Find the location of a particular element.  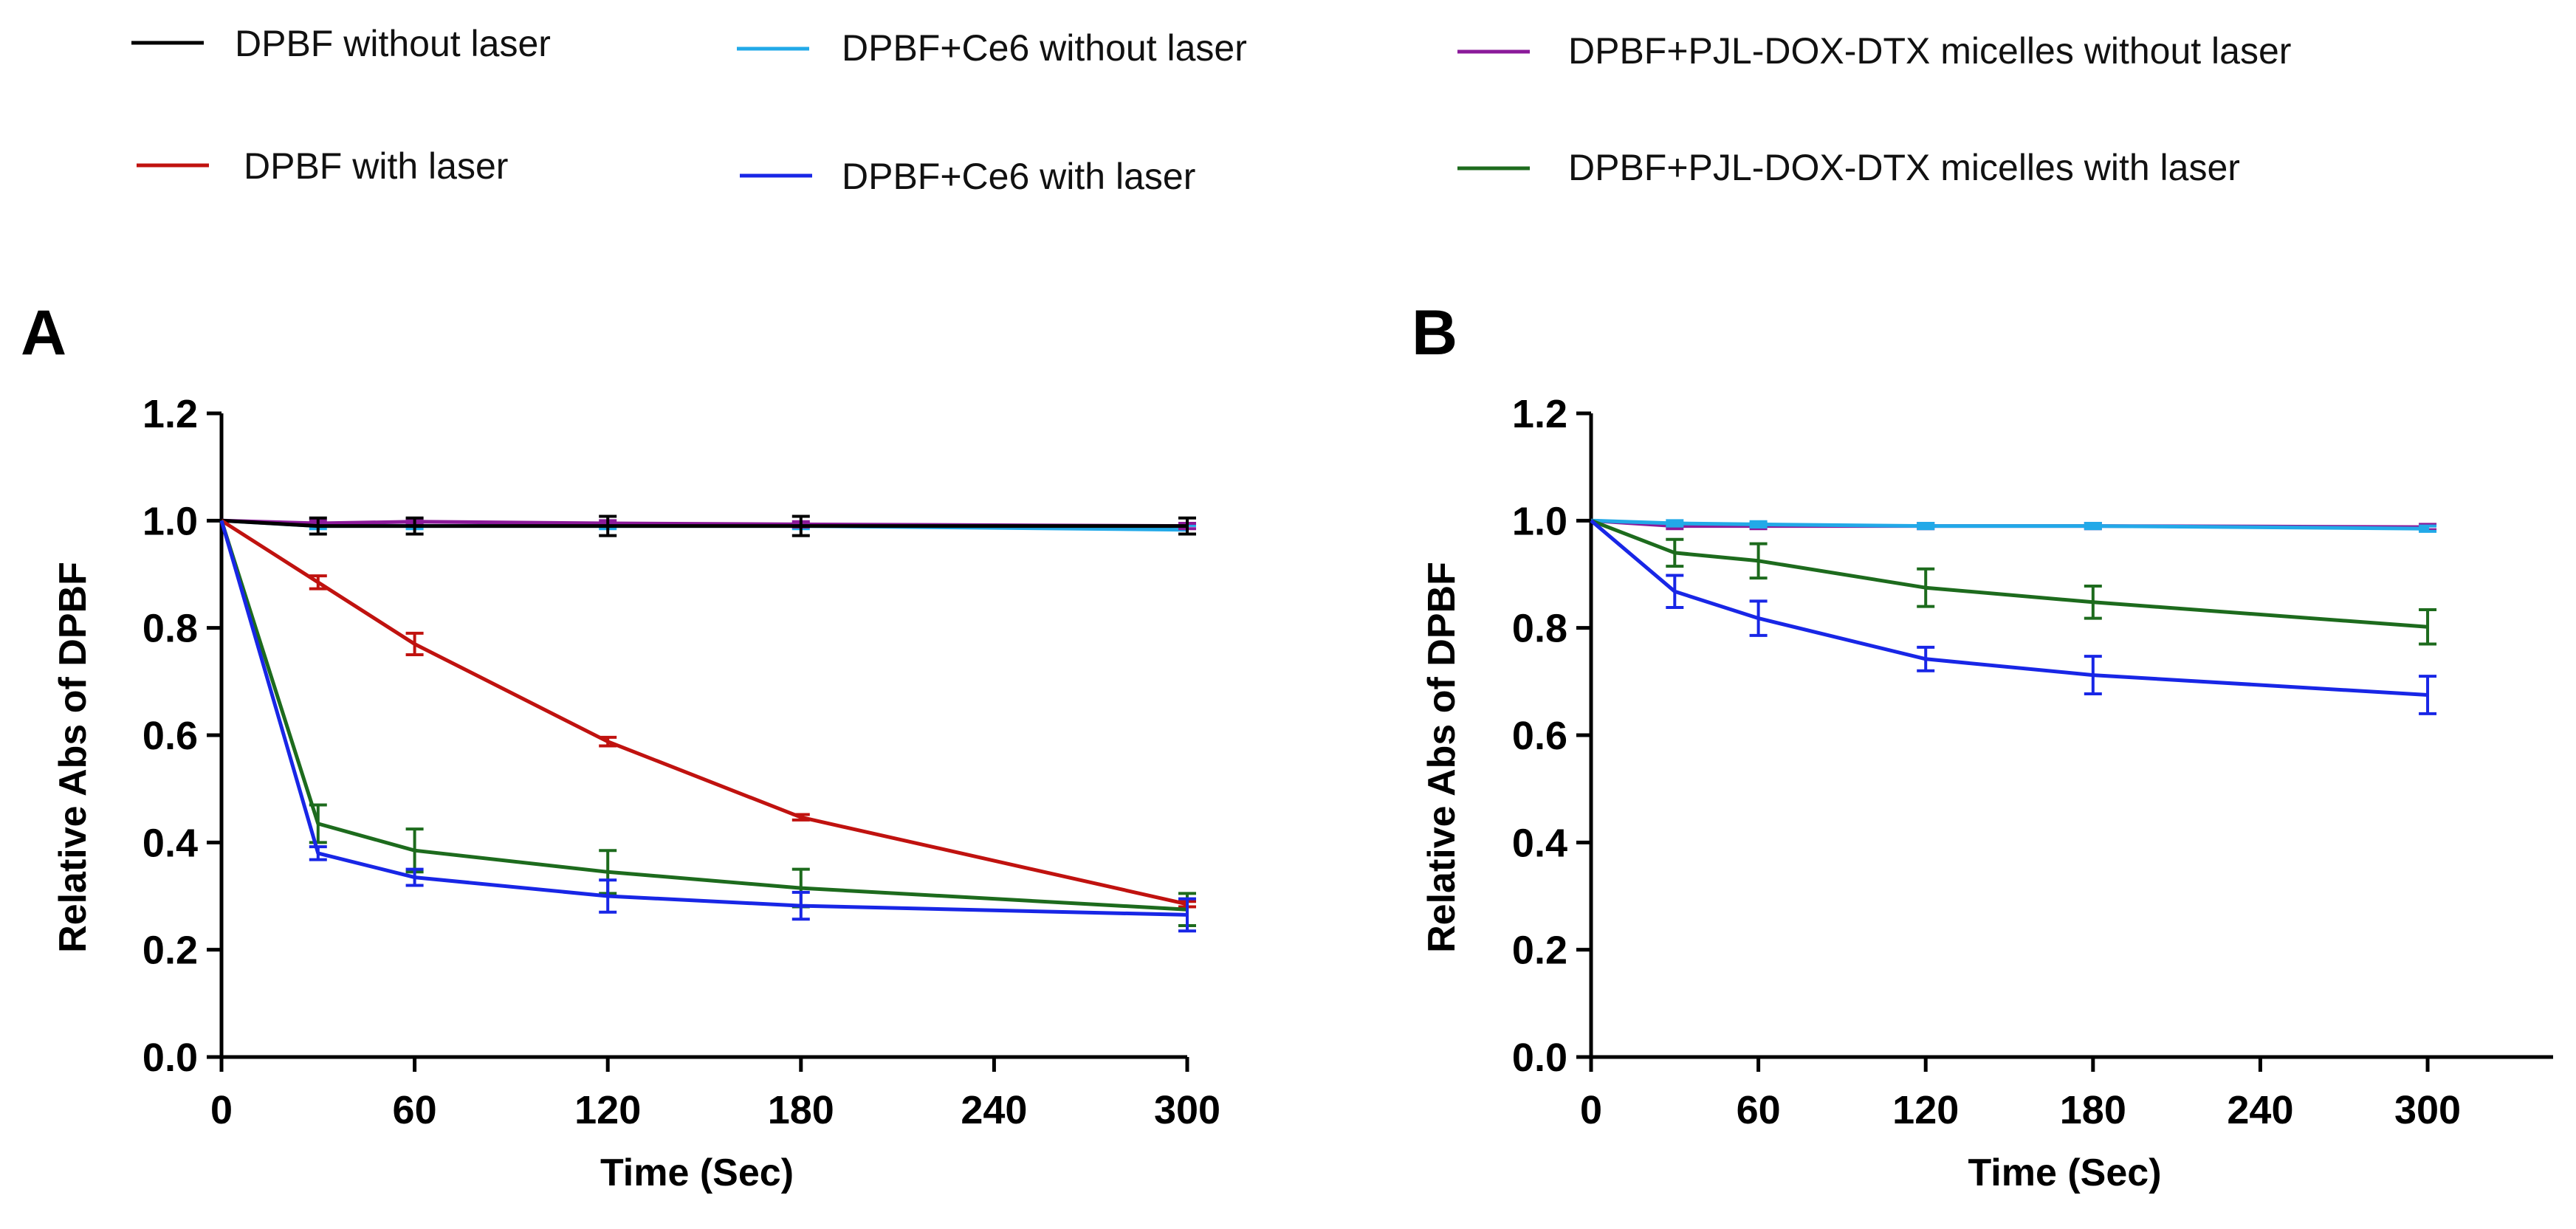

legend-label: DPBF+Ce6 without laser is located at coordinates (1044, 48).